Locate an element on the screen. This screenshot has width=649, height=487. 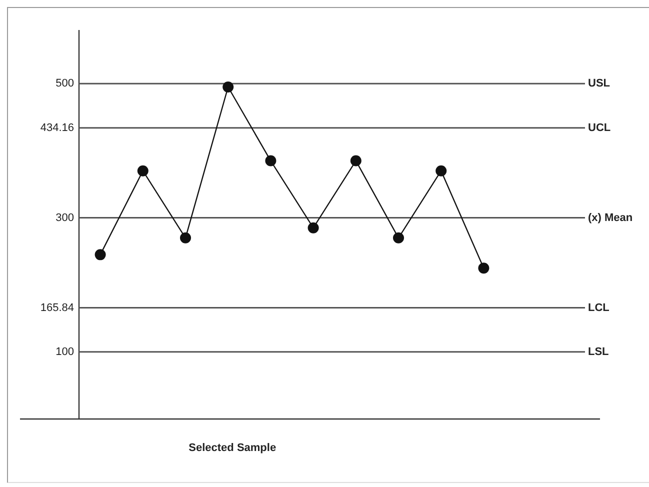
y-tick-label: 434.16 is located at coordinates (57, 128).